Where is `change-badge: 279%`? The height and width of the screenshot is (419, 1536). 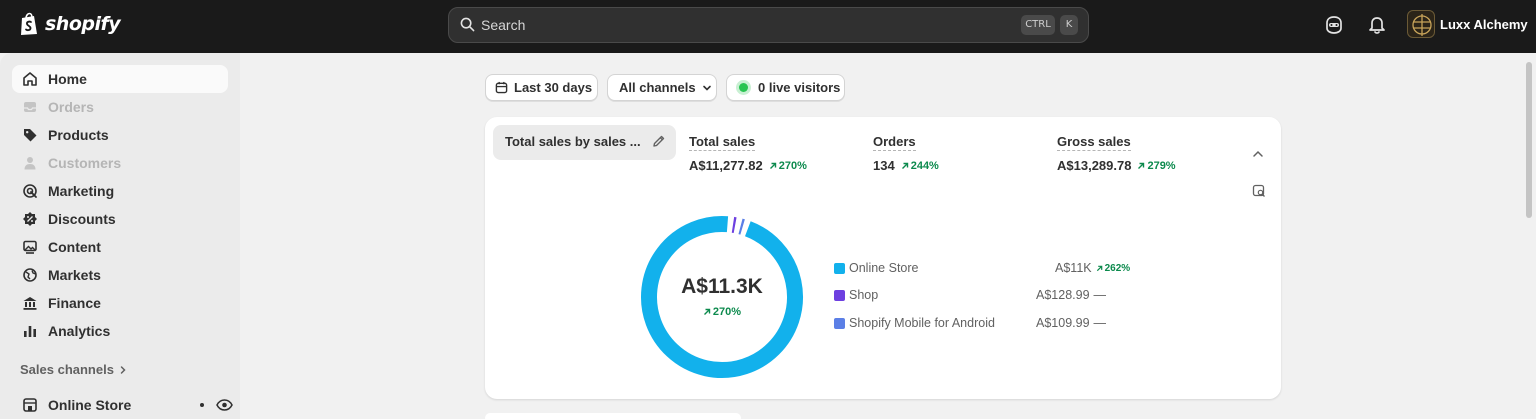 change-badge: 279% is located at coordinates (1156, 165).